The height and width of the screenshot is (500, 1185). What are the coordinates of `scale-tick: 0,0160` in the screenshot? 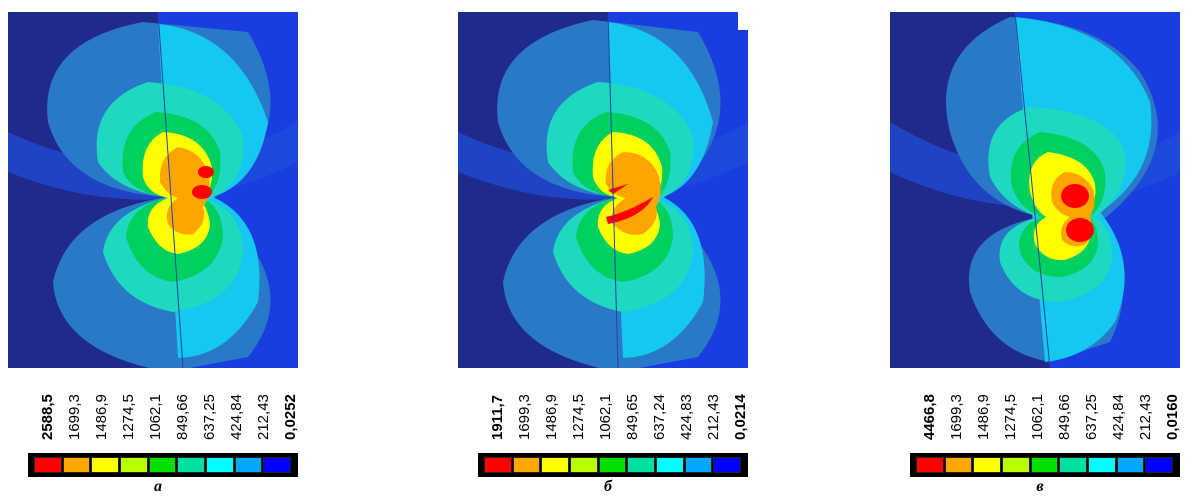 It's located at (1169, 409).